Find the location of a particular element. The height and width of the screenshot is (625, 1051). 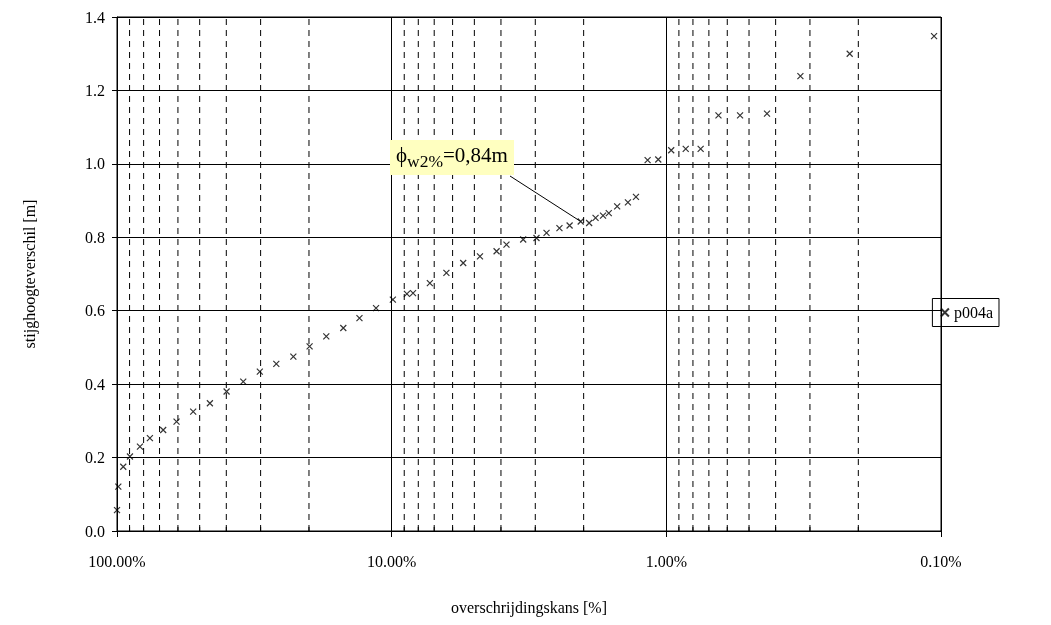

x-tick-label: 10.00% is located at coordinates (392, 561).